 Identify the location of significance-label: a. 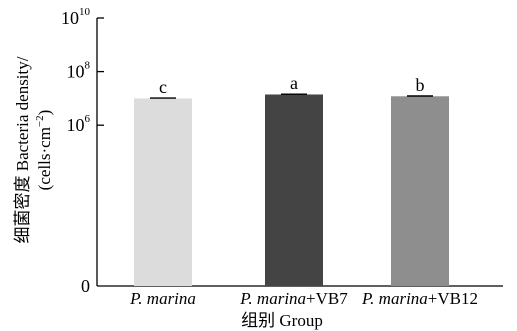
(294, 83).